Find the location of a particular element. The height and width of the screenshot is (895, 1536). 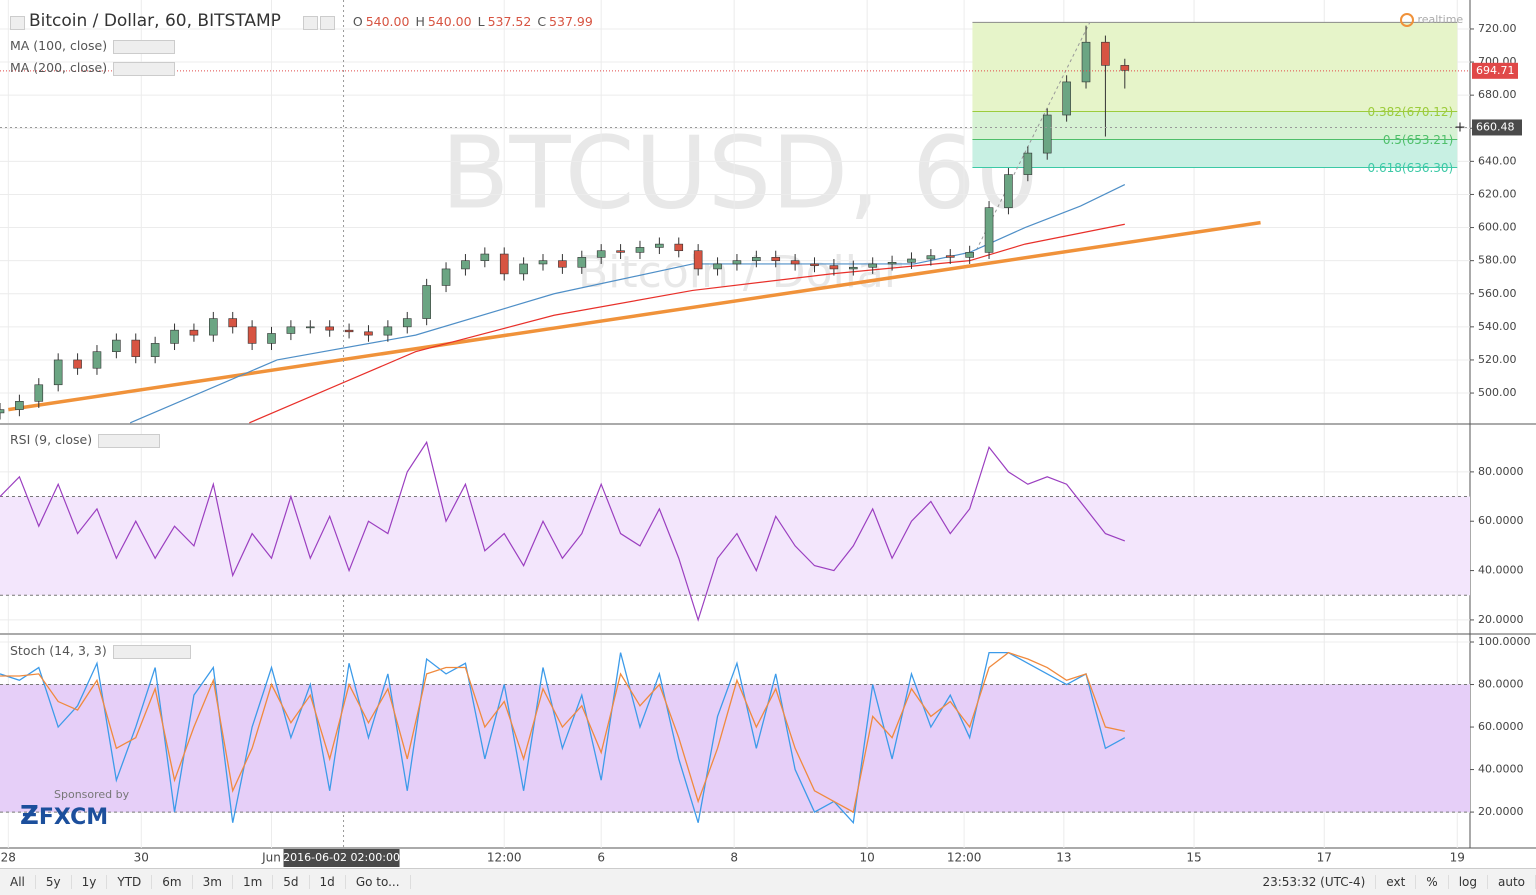

last-price-label: 694.71 is located at coordinates (1495, 70).